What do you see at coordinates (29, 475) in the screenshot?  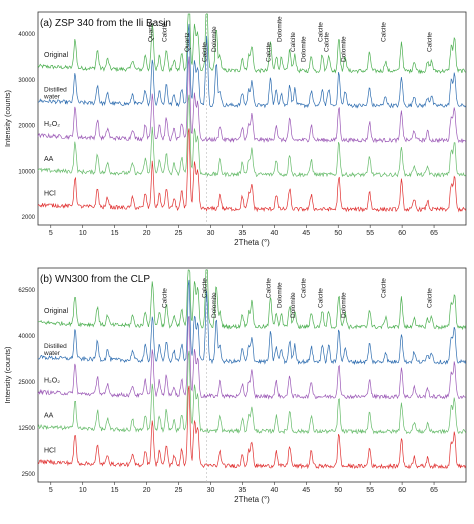 I see `y-tick-label: 2500` at bounding box center [29, 475].